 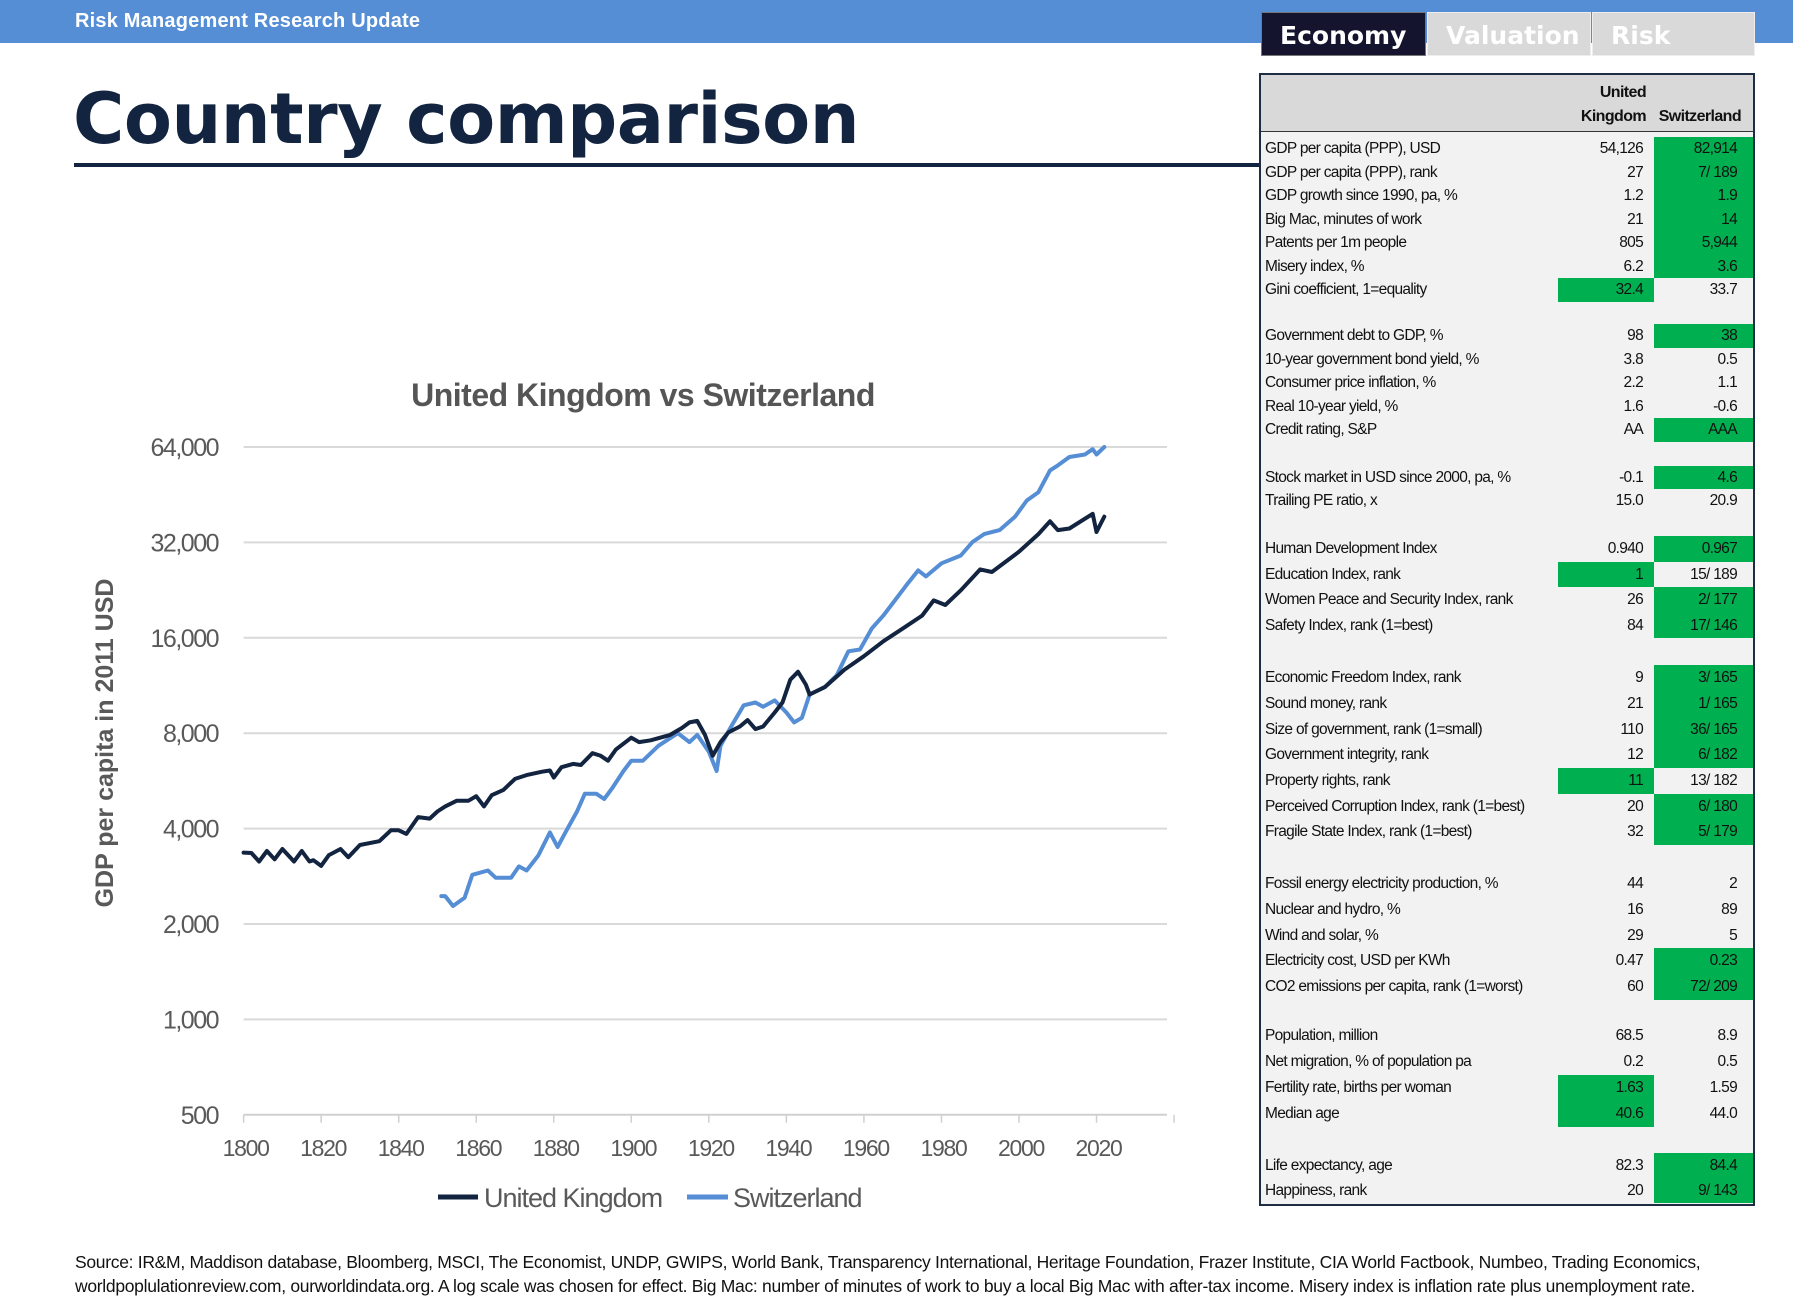 I want to click on cell-united-kingdom: 68.5, so click(x=1629, y=1035).